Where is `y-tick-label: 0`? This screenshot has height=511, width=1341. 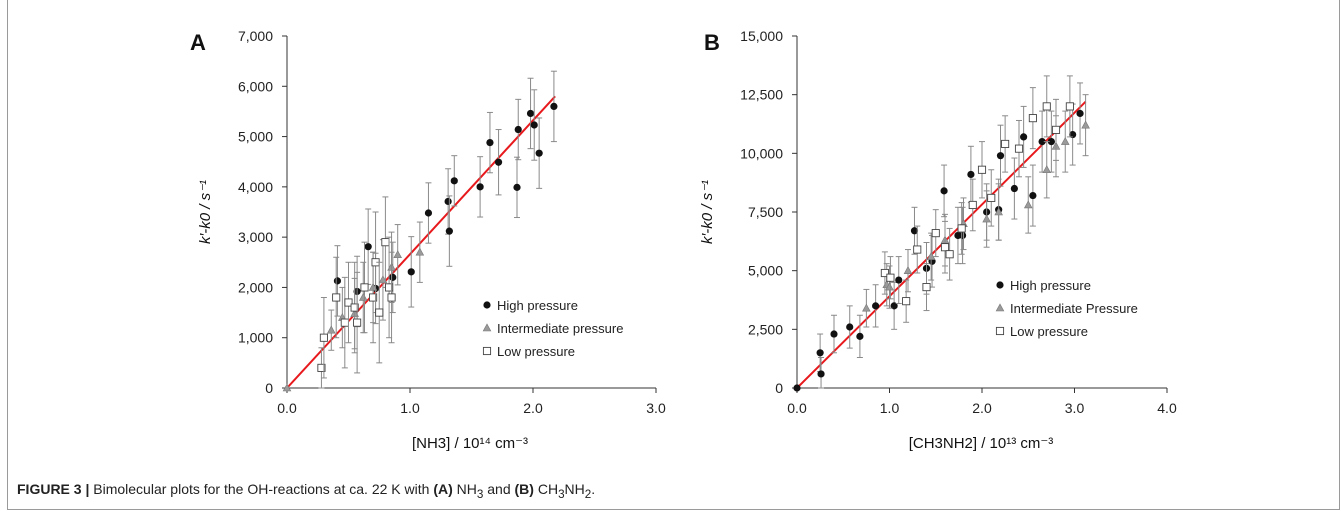 y-tick-label: 0 is located at coordinates (779, 388).